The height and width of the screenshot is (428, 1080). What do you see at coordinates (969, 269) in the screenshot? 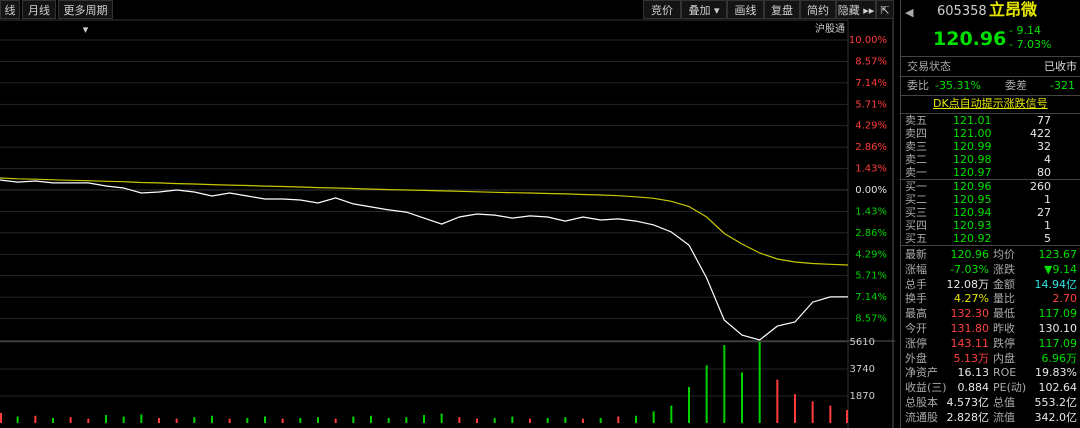
I see `stat-value: -7.03%` at bounding box center [969, 269].